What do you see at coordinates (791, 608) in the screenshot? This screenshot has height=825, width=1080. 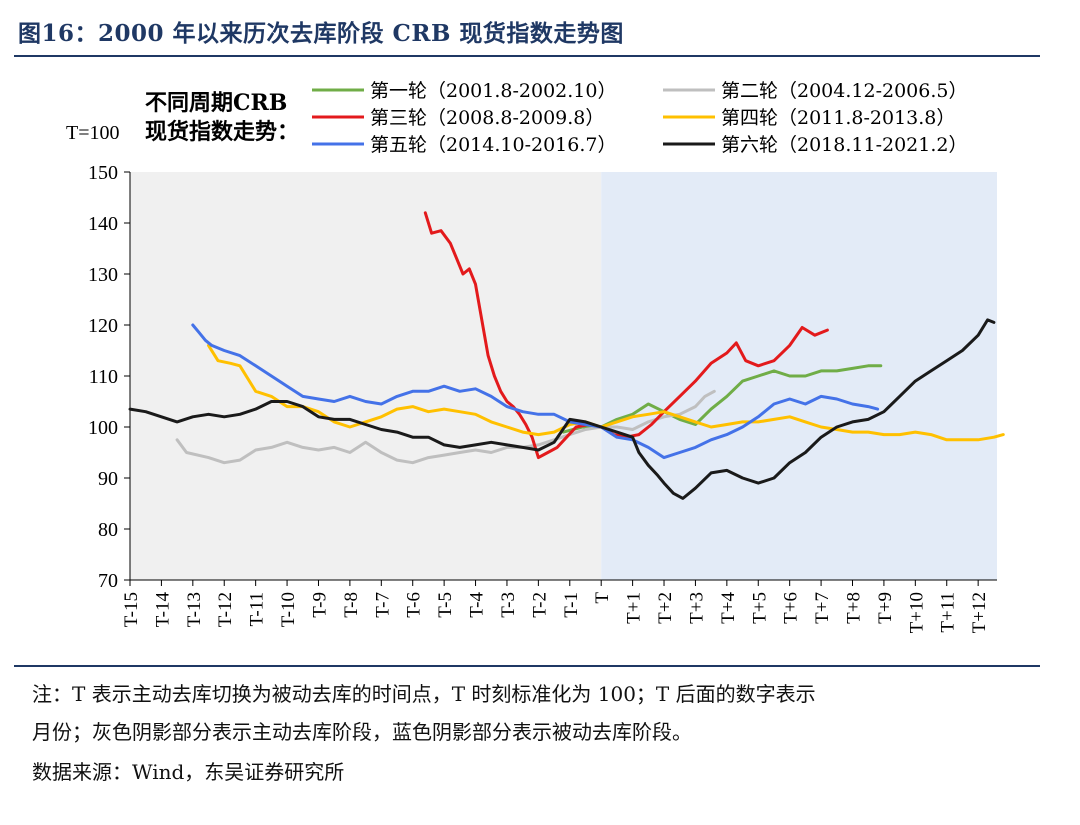 I see `x-tick-label: T+6` at bounding box center [791, 608].